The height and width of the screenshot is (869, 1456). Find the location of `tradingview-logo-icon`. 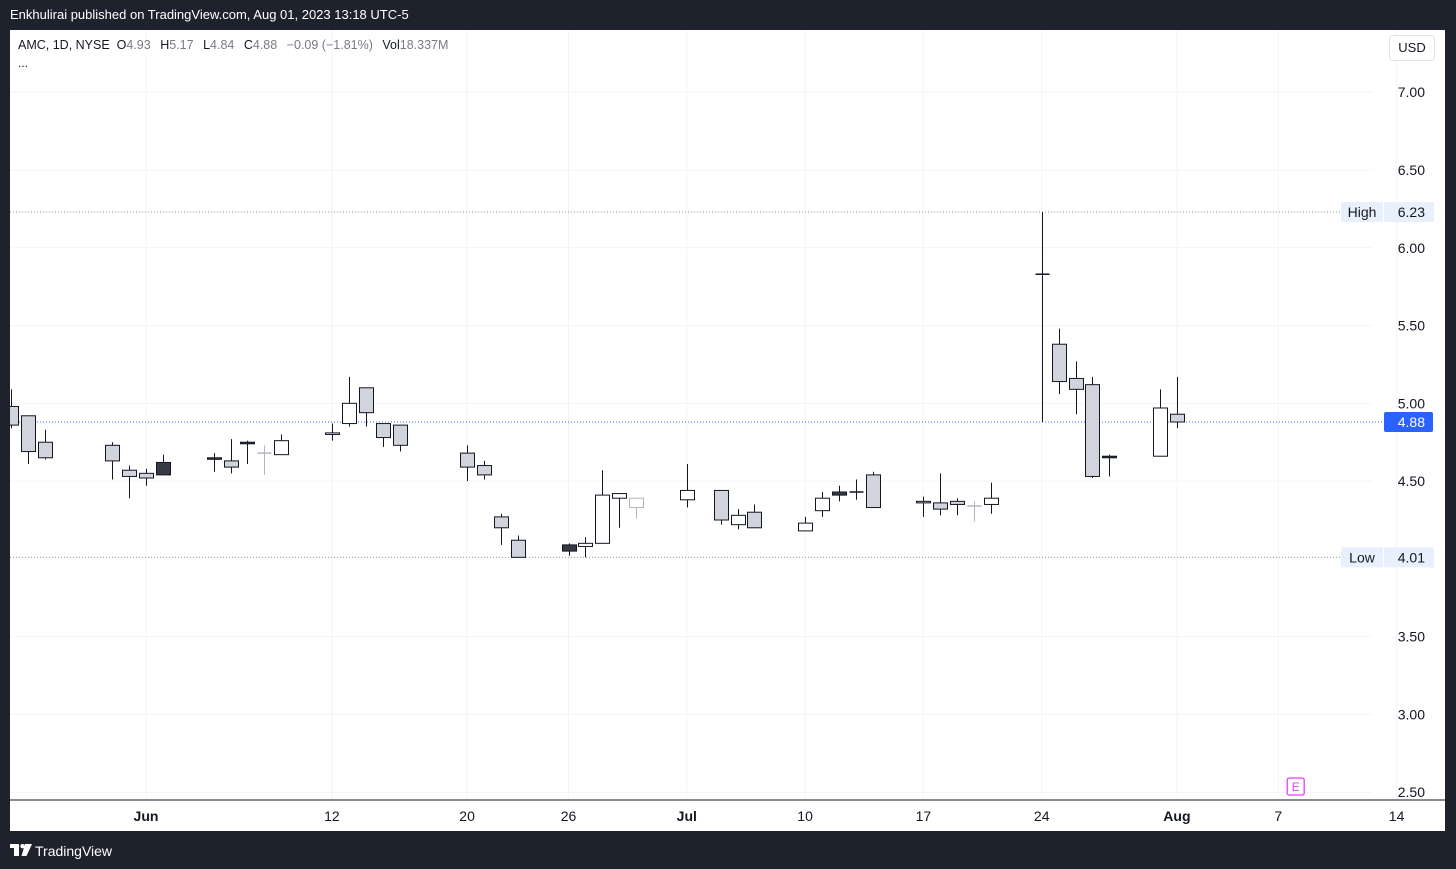

tradingview-logo-icon is located at coordinates (21, 850).